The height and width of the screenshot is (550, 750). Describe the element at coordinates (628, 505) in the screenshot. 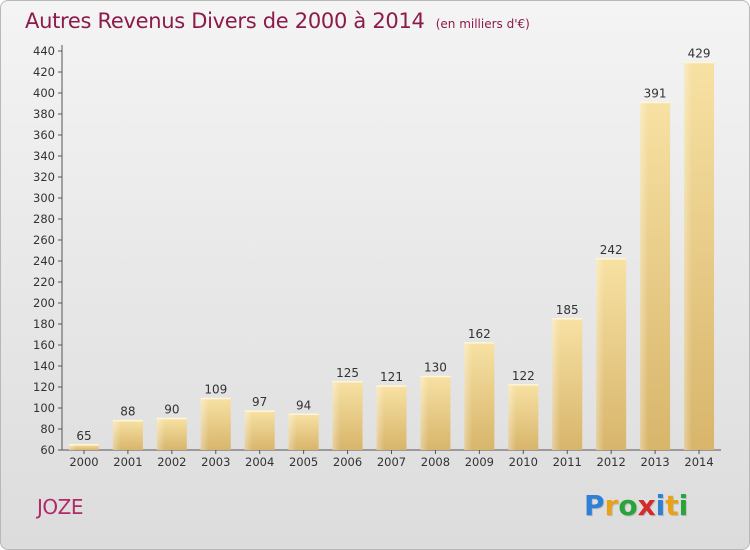

I see `brand-letter: o` at that location.